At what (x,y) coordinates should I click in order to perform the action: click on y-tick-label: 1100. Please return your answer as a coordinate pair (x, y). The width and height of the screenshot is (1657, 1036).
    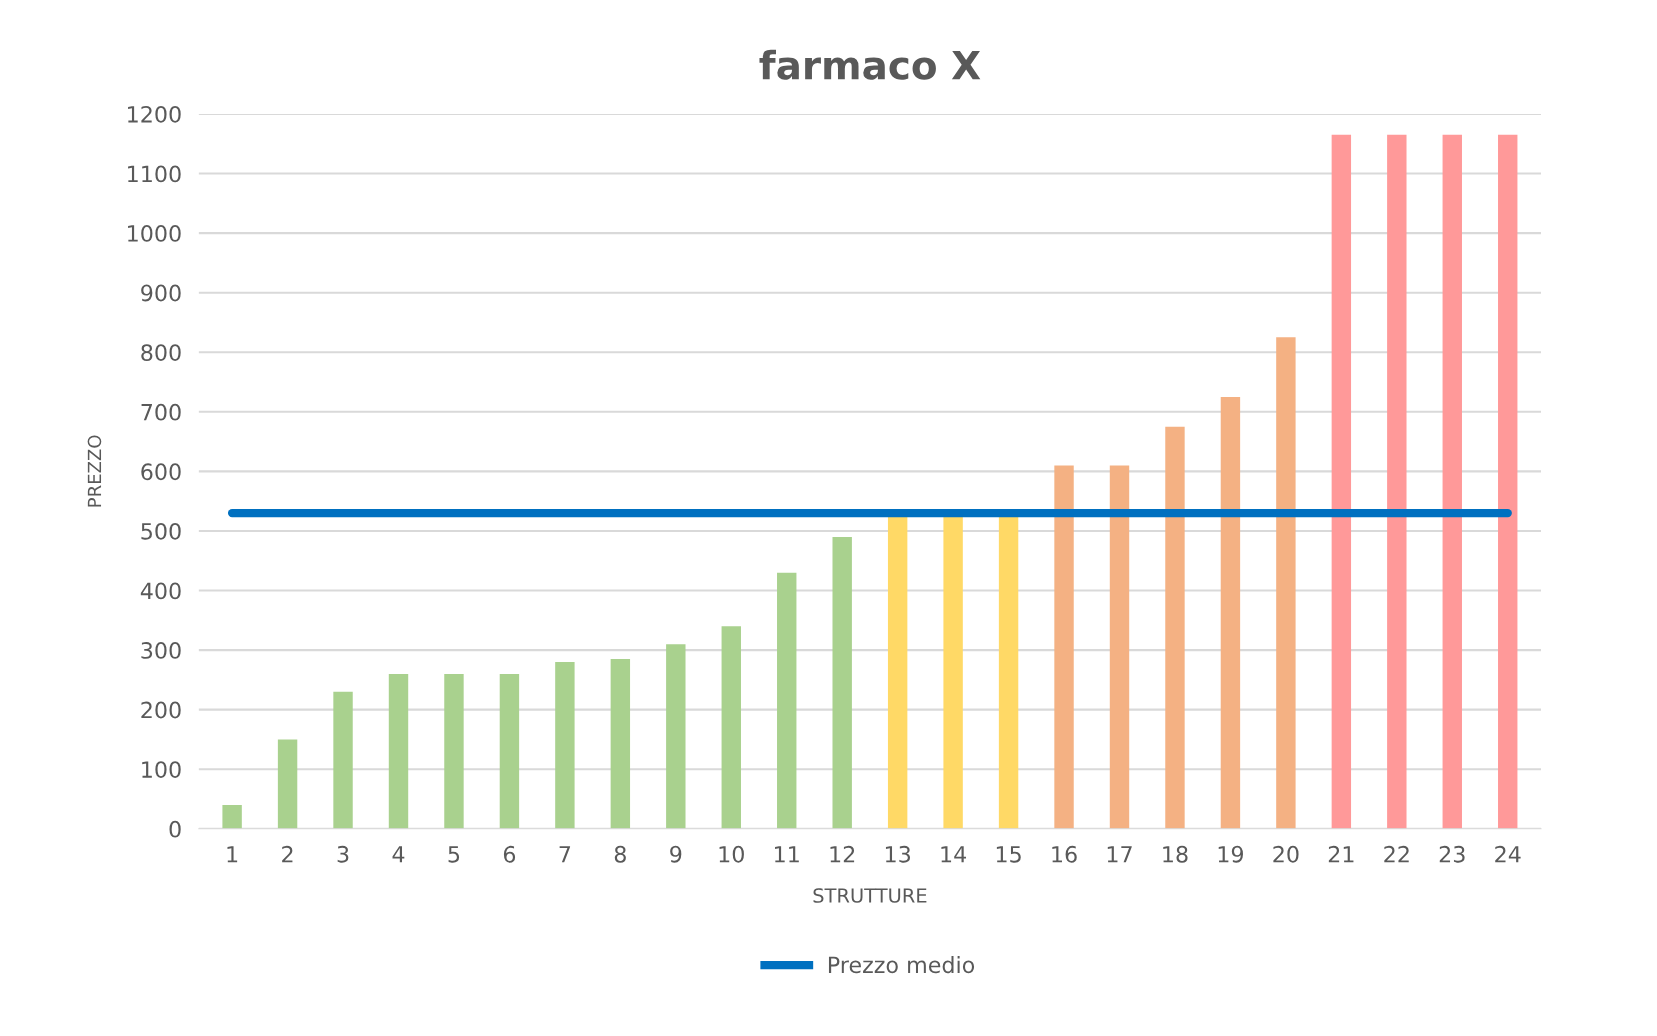
    Looking at the image, I should click on (154, 174).